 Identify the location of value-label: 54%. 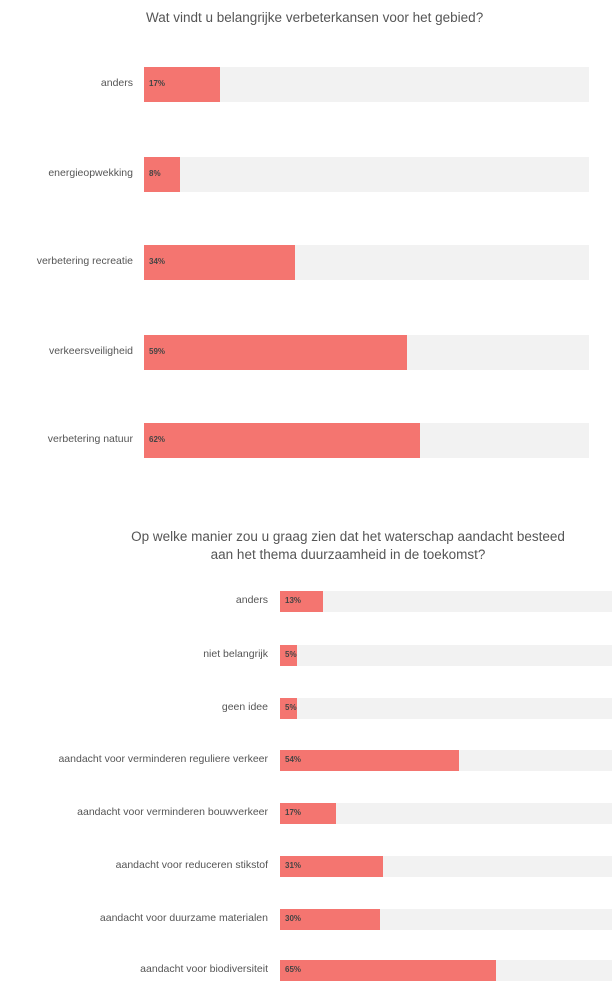
(293, 759).